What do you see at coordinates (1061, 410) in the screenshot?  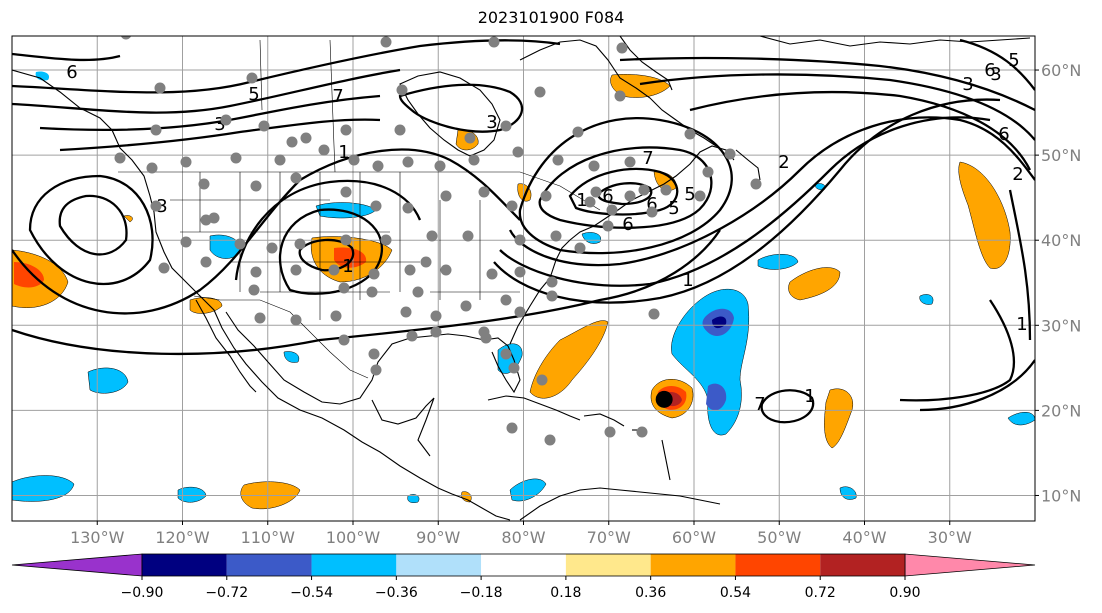 I see `lat-tick-label: 20°N` at bounding box center [1061, 410].